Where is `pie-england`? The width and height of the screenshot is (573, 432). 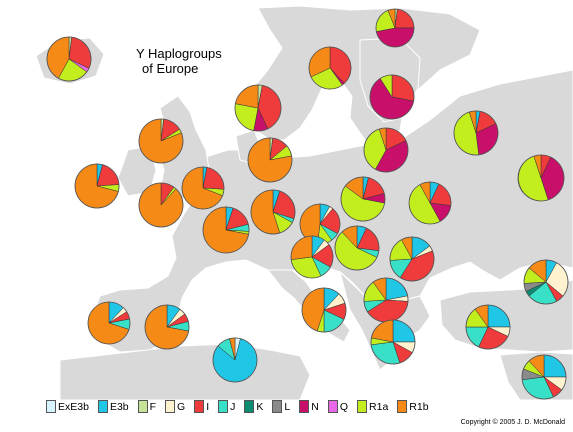 pie-england is located at coordinates (203, 188).